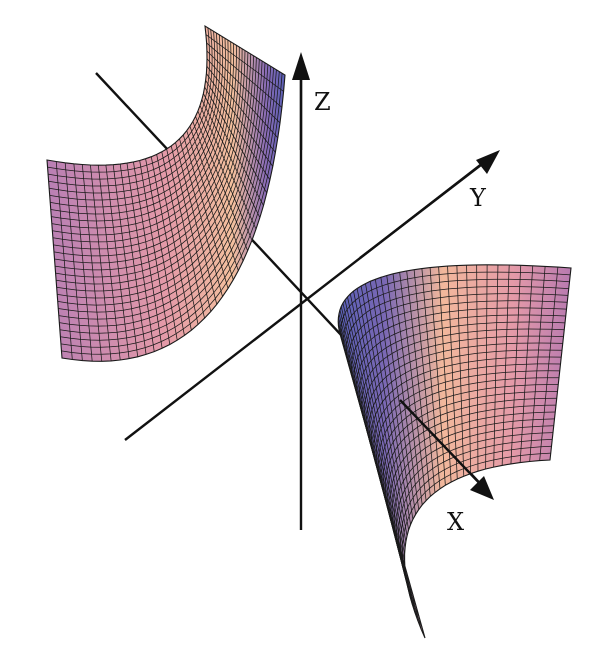 The height and width of the screenshot is (658, 616). Describe the element at coordinates (488, 162) in the screenshot. I see `y-axis-arrowhead` at that location.